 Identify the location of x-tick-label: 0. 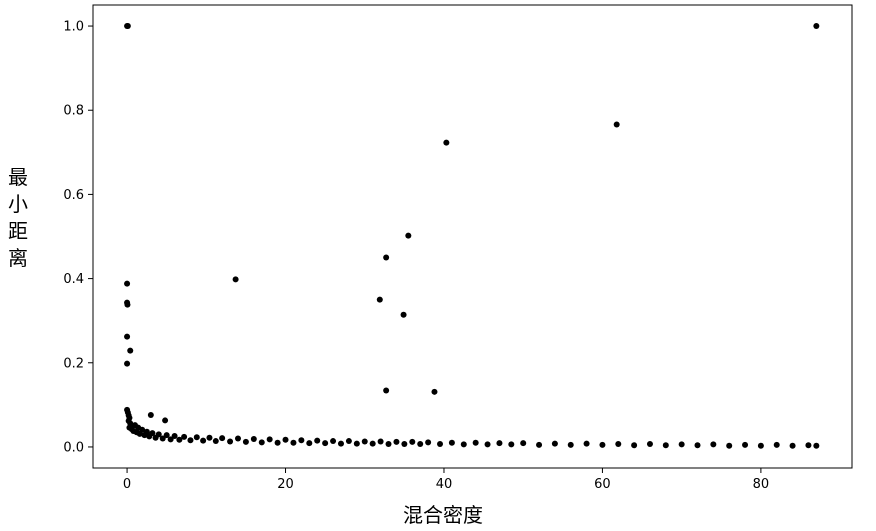
(127, 484).